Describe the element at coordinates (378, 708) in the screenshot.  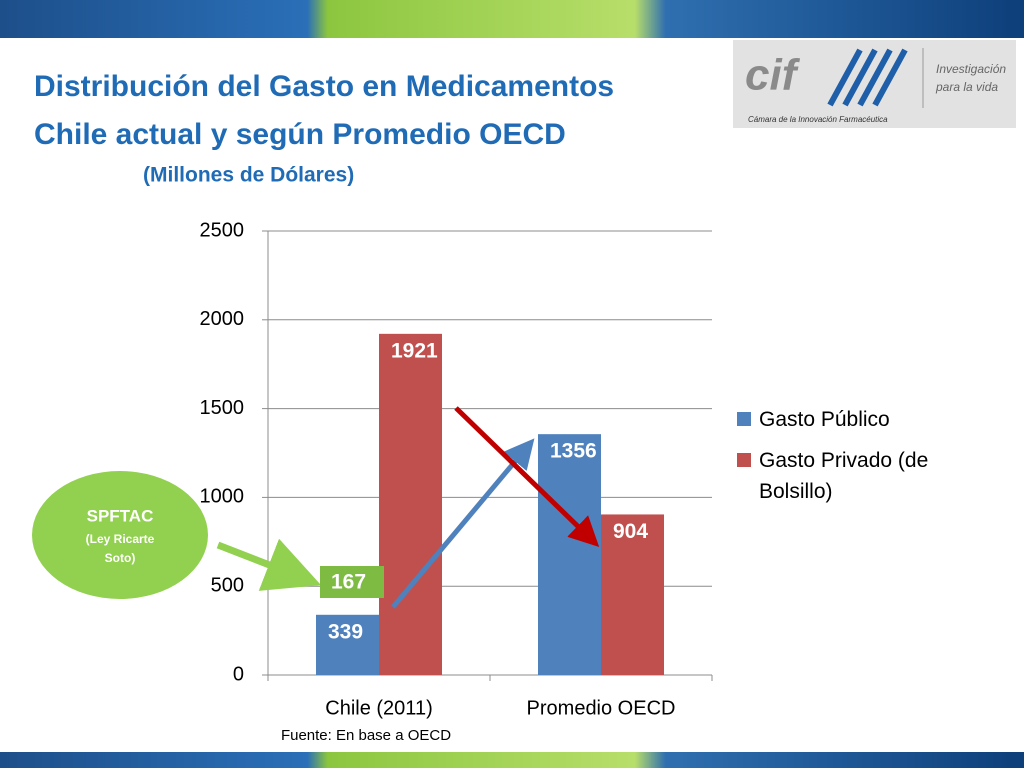
I see `x-tick-label: Chile (2011)` at that location.